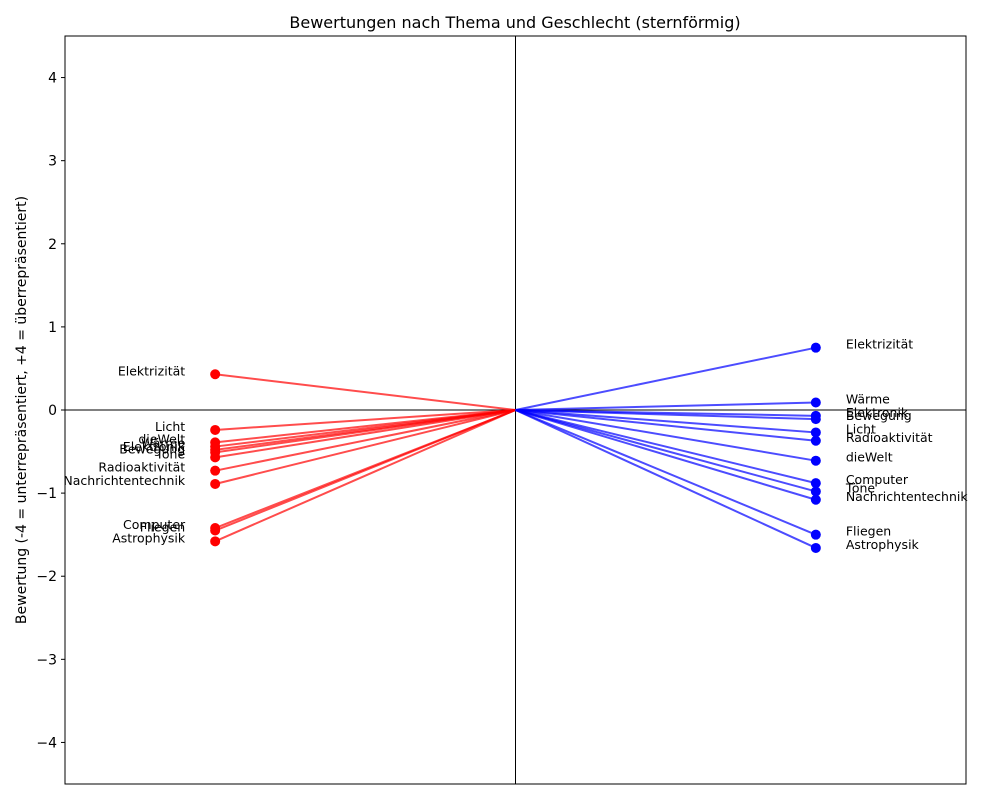 The height and width of the screenshot is (800, 1000). I want to click on y-tick-label: 3, so click(52, 162).